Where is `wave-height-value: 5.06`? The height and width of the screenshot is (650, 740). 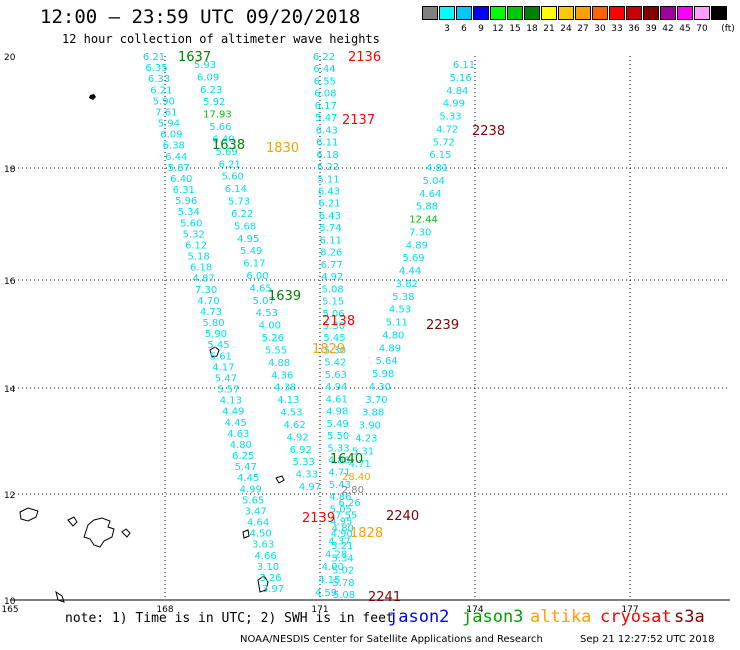 wave-height-value: 5.06 is located at coordinates (333, 314).